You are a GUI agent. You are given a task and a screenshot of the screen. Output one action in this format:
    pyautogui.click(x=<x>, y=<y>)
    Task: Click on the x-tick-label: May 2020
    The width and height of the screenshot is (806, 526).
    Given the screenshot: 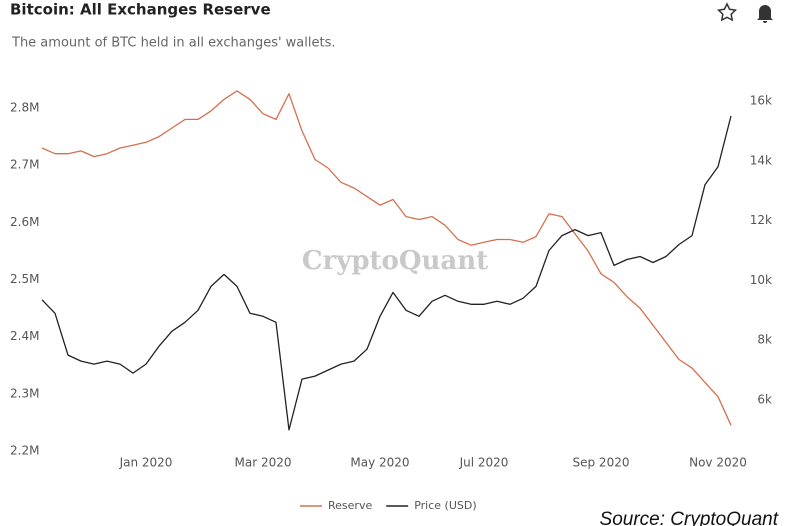 What is the action you would take?
    pyautogui.click(x=379, y=463)
    